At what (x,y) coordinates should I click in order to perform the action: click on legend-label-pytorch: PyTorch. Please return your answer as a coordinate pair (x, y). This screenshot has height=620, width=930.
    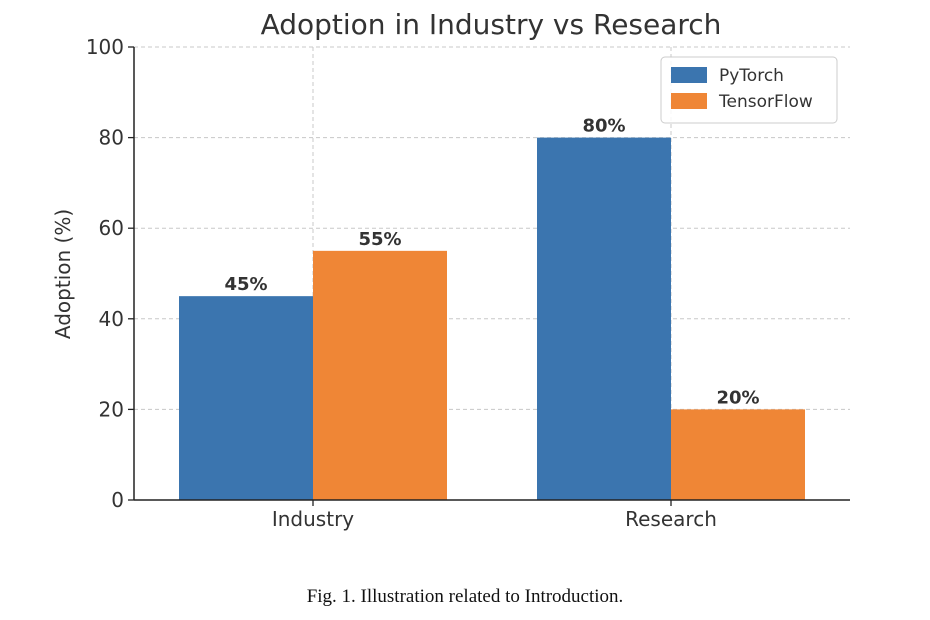
    Looking at the image, I should click on (751, 76).